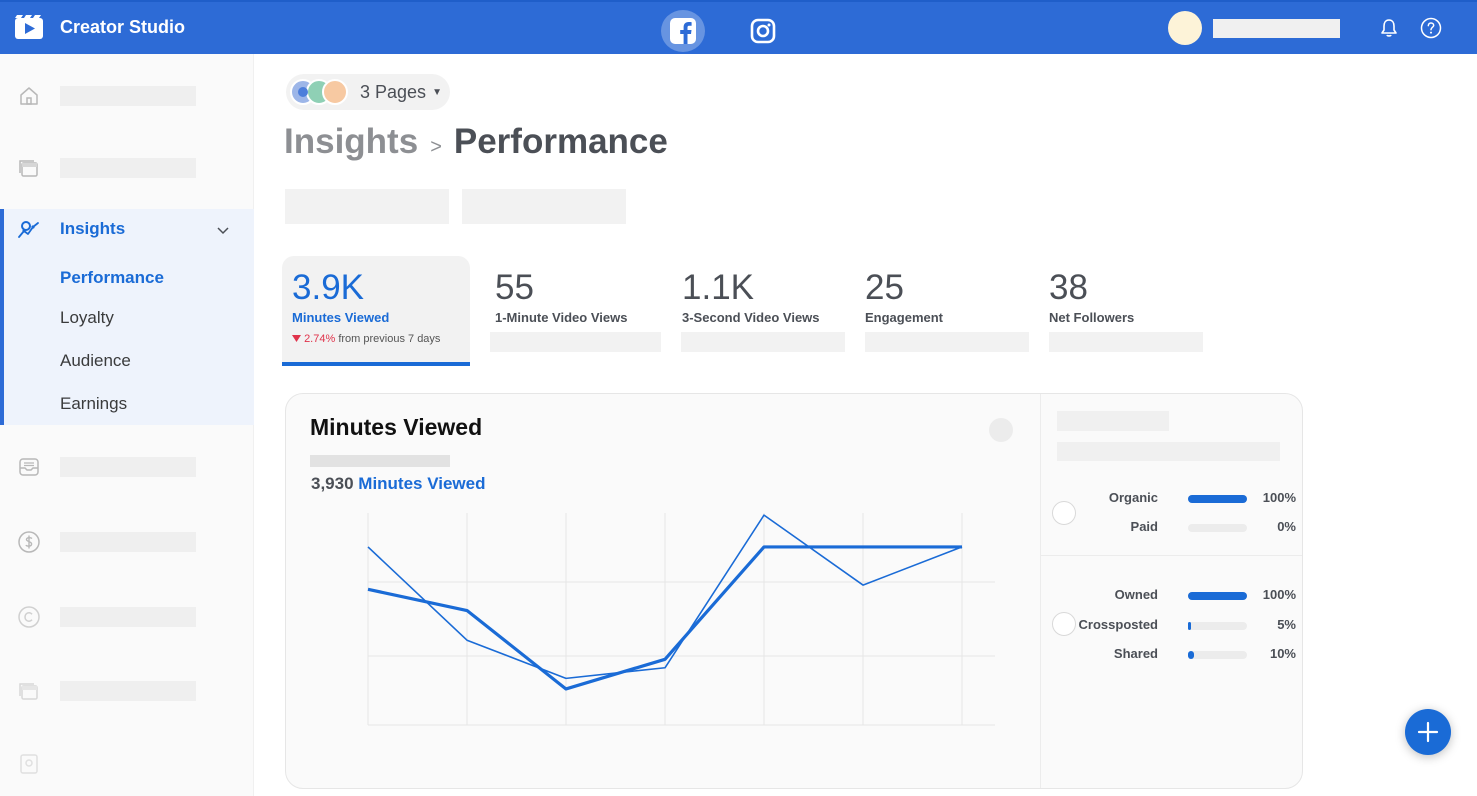 The height and width of the screenshot is (796, 1477). I want to click on home-icon, so click(29, 96).